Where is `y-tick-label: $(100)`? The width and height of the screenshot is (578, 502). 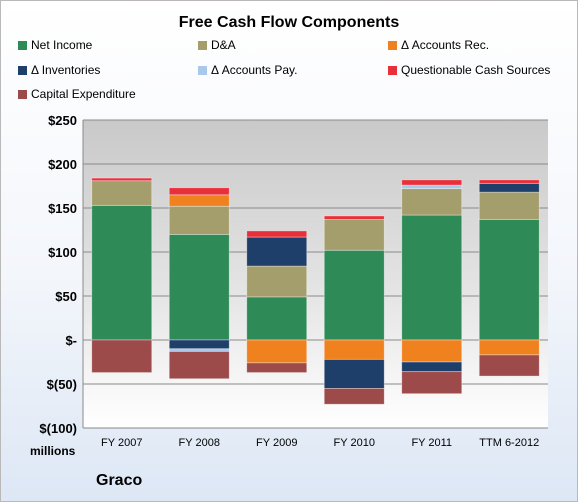
y-tick-label: $(100) is located at coordinates (58, 428).